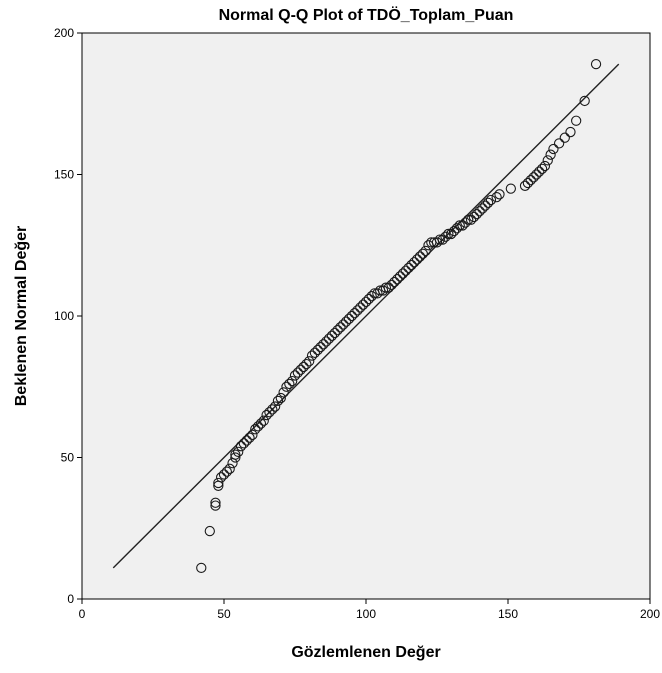 Image resolution: width=662 pixels, height=673 pixels. Describe the element at coordinates (365, 652) in the screenshot. I see `x-axis-label: Gözlemlenen Değer` at that location.